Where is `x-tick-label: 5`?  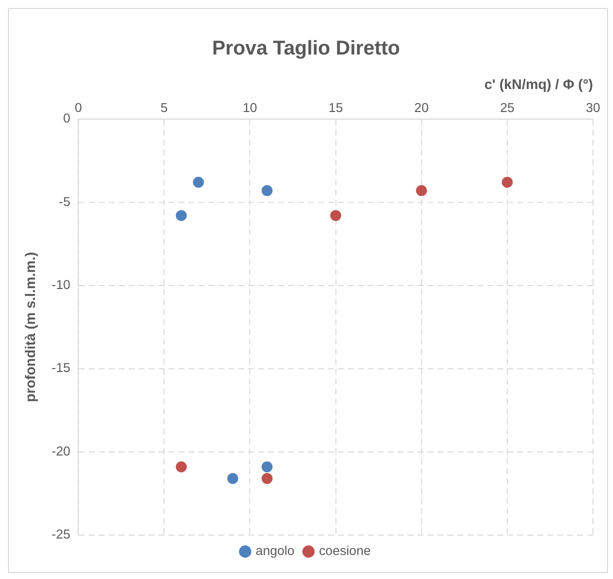 x-tick-label: 5 is located at coordinates (164, 107).